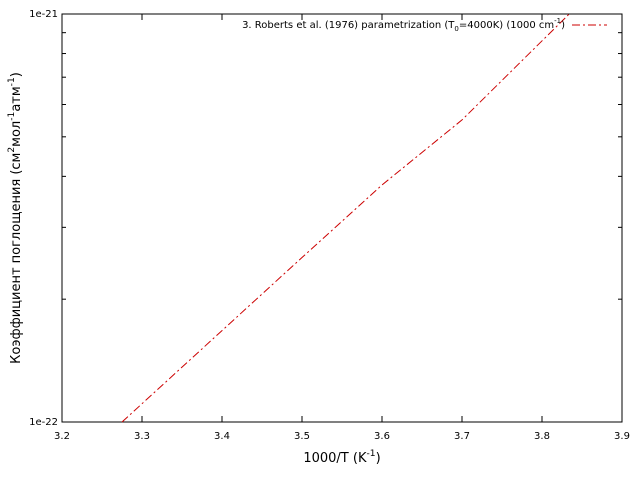 The height and width of the screenshot is (480, 640). Describe the element at coordinates (622, 436) in the screenshot. I see `x-tick-label: 3.9` at that location.